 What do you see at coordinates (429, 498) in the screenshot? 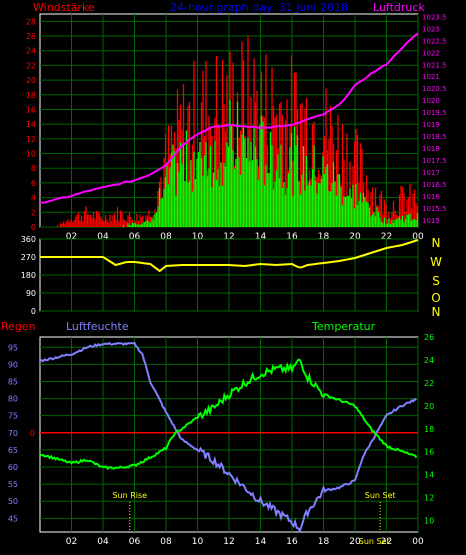
I see `temperature-y-tick-label: 12` at bounding box center [429, 498].